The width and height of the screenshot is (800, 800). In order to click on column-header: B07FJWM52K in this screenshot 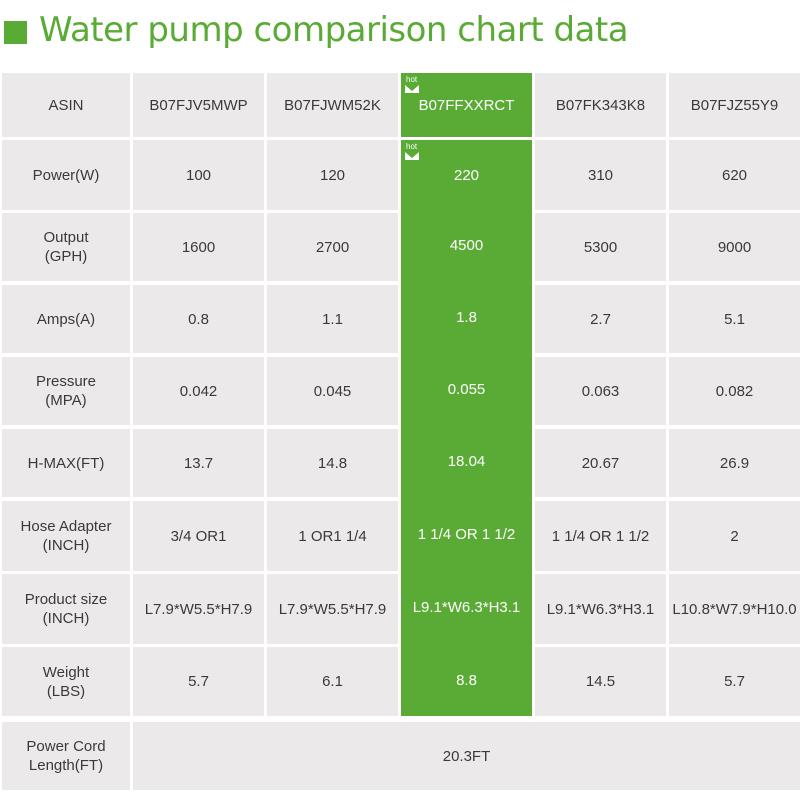, I will do `click(332, 105)`.